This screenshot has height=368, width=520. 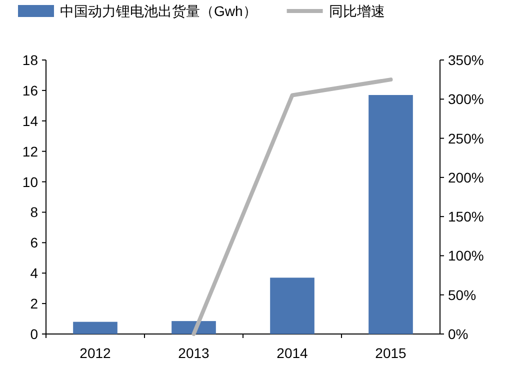 What do you see at coordinates (292, 353) in the screenshot?
I see `x-tick-label: 2014` at bounding box center [292, 353].